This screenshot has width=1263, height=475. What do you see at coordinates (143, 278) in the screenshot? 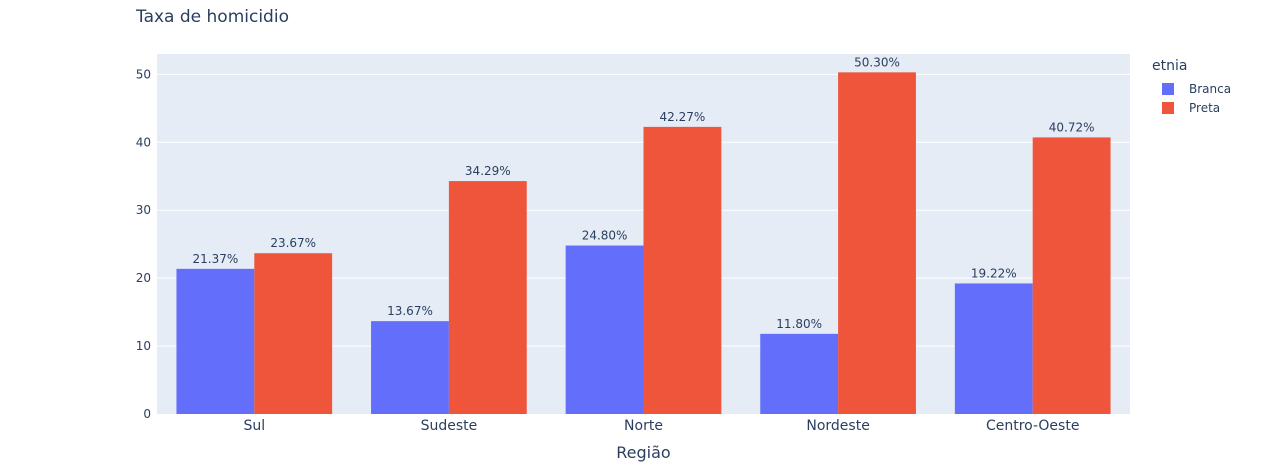
I see `y-tick-label: 20` at bounding box center [143, 278].